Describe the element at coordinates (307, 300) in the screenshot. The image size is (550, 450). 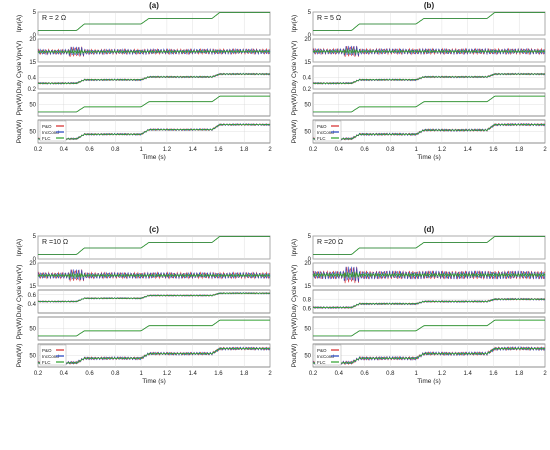
I see `y-tick-label: 0.8` at that location.